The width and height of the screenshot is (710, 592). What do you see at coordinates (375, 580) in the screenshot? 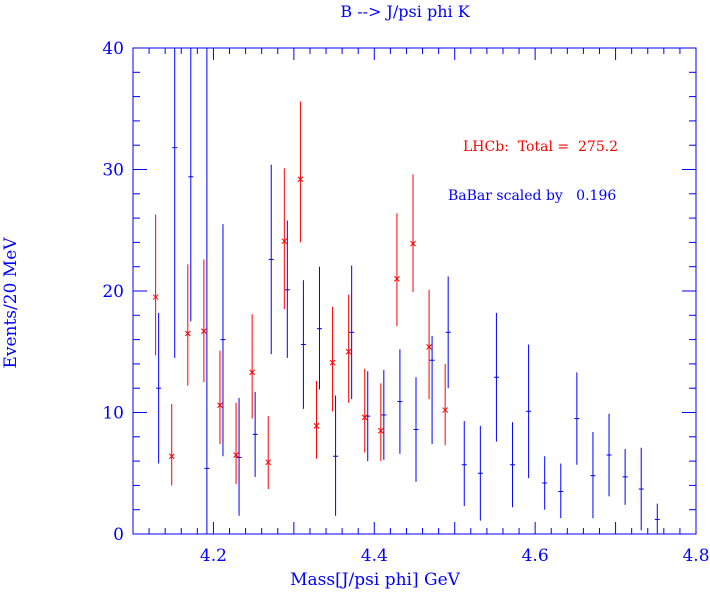
I see `x-axis-label: Mass[J/psi phi] GeV` at bounding box center [375, 580].